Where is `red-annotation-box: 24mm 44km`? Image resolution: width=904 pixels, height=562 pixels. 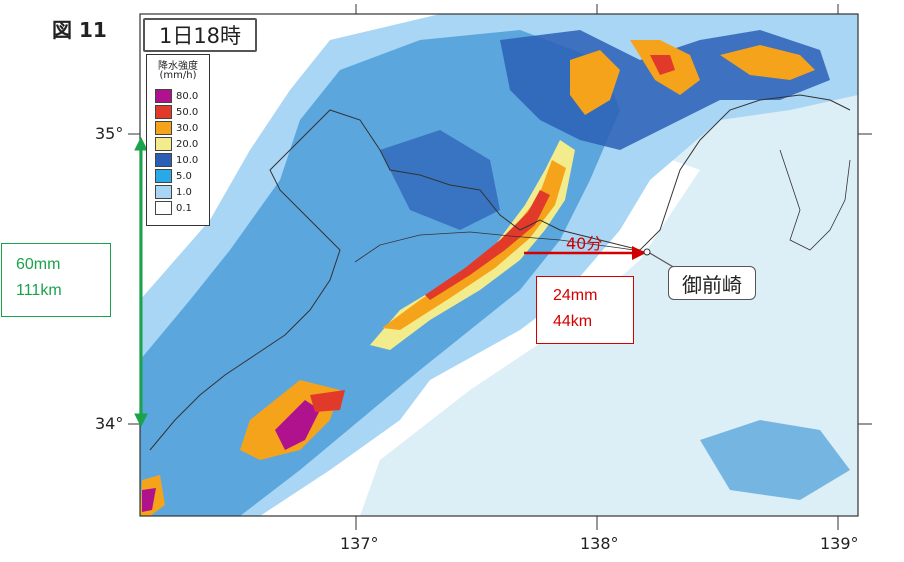
red-annotation-box: 24mm 44km is located at coordinates (585, 310).